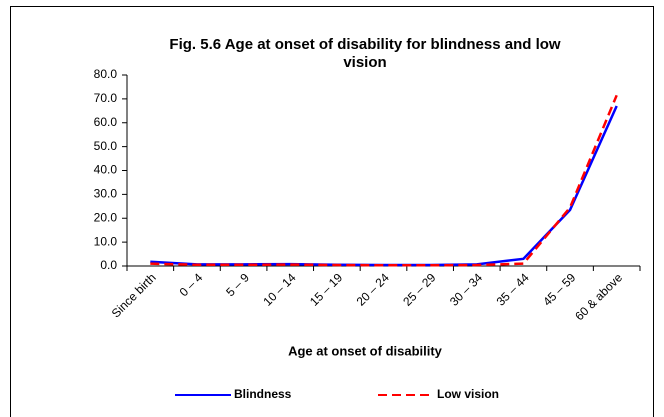  I want to click on y-tick-label: 80.0, so click(106, 74).